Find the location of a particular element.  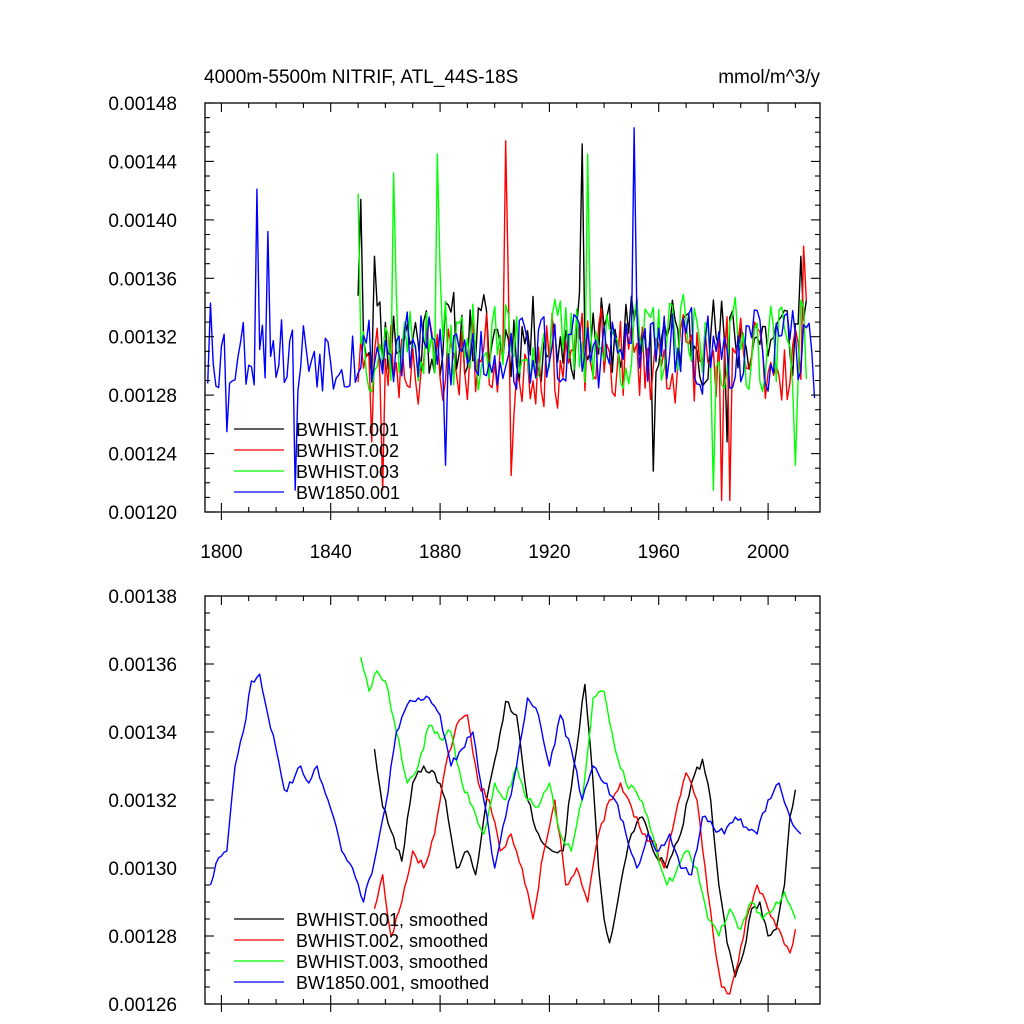

y-tick-label: 0.00124 is located at coordinates (142, 455).